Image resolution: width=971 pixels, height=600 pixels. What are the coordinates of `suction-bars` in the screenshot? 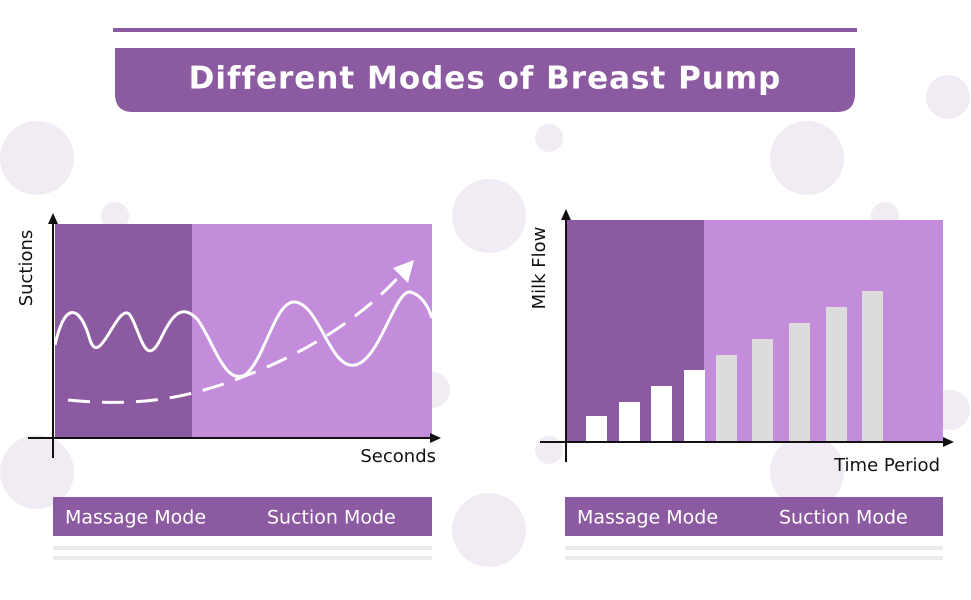 It's located at (799, 366).